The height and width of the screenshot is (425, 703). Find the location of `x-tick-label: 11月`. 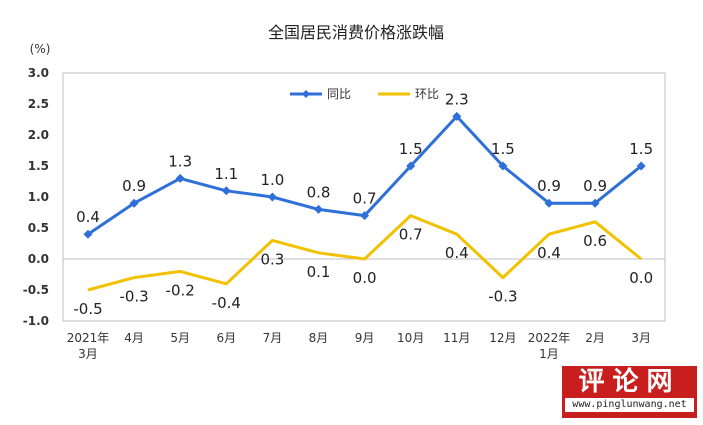

x-tick-label: 11月 is located at coordinates (456, 338).